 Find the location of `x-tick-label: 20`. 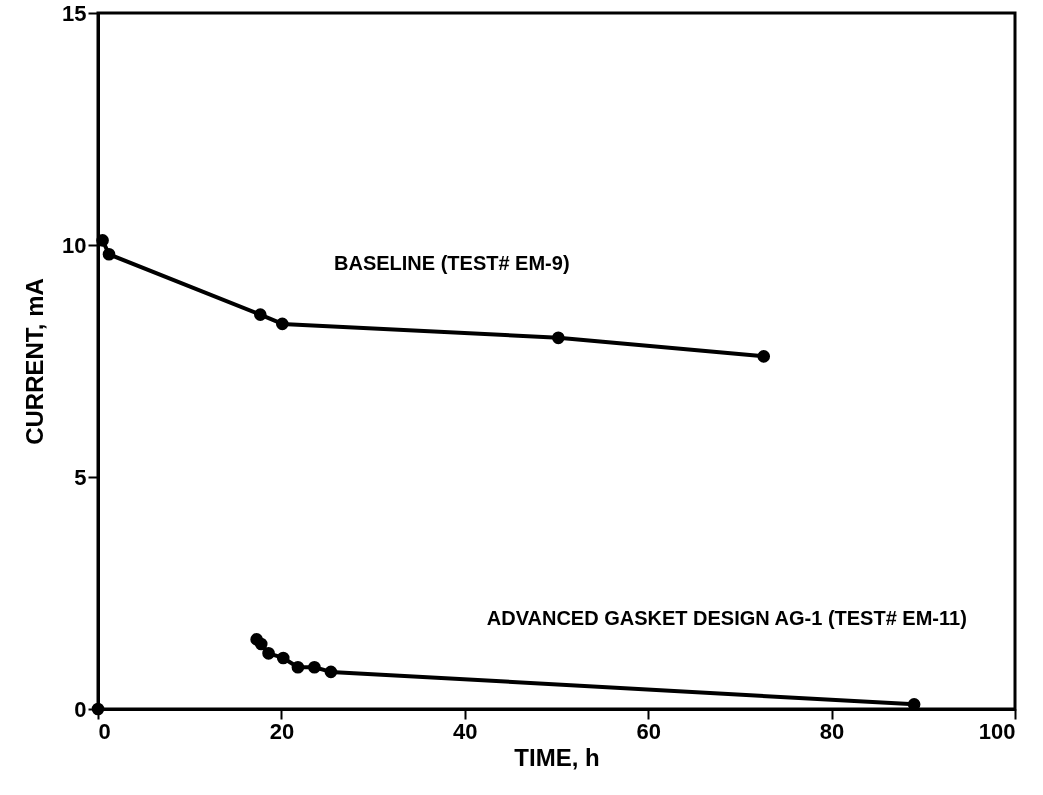

x-tick-label: 20 is located at coordinates (282, 731).